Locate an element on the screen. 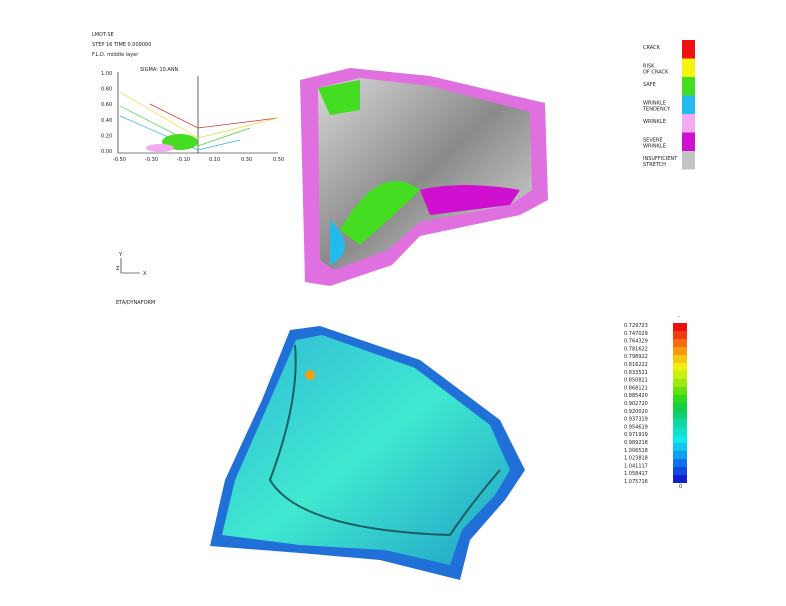  scale-label: 0.850821 is located at coordinates (636, 381).